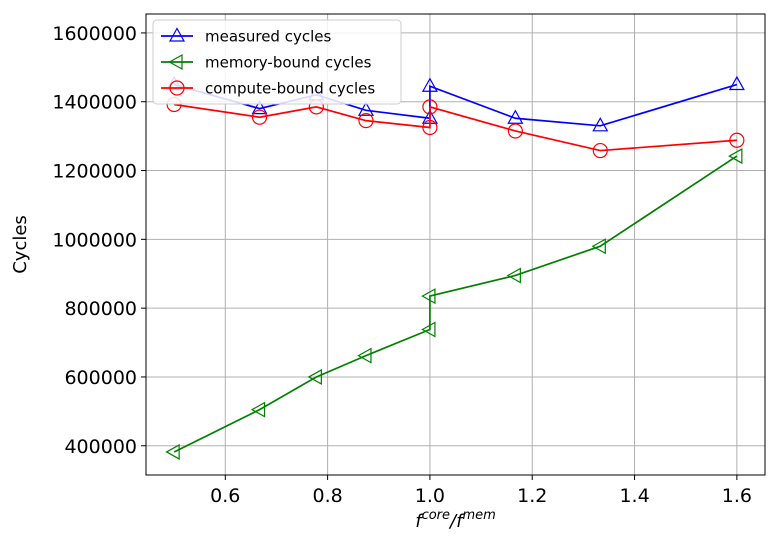 Image resolution: width=777 pixels, height=542 pixels. What do you see at coordinates (634, 496) in the screenshot?
I see `x-tick-label: 1.4` at bounding box center [634, 496].